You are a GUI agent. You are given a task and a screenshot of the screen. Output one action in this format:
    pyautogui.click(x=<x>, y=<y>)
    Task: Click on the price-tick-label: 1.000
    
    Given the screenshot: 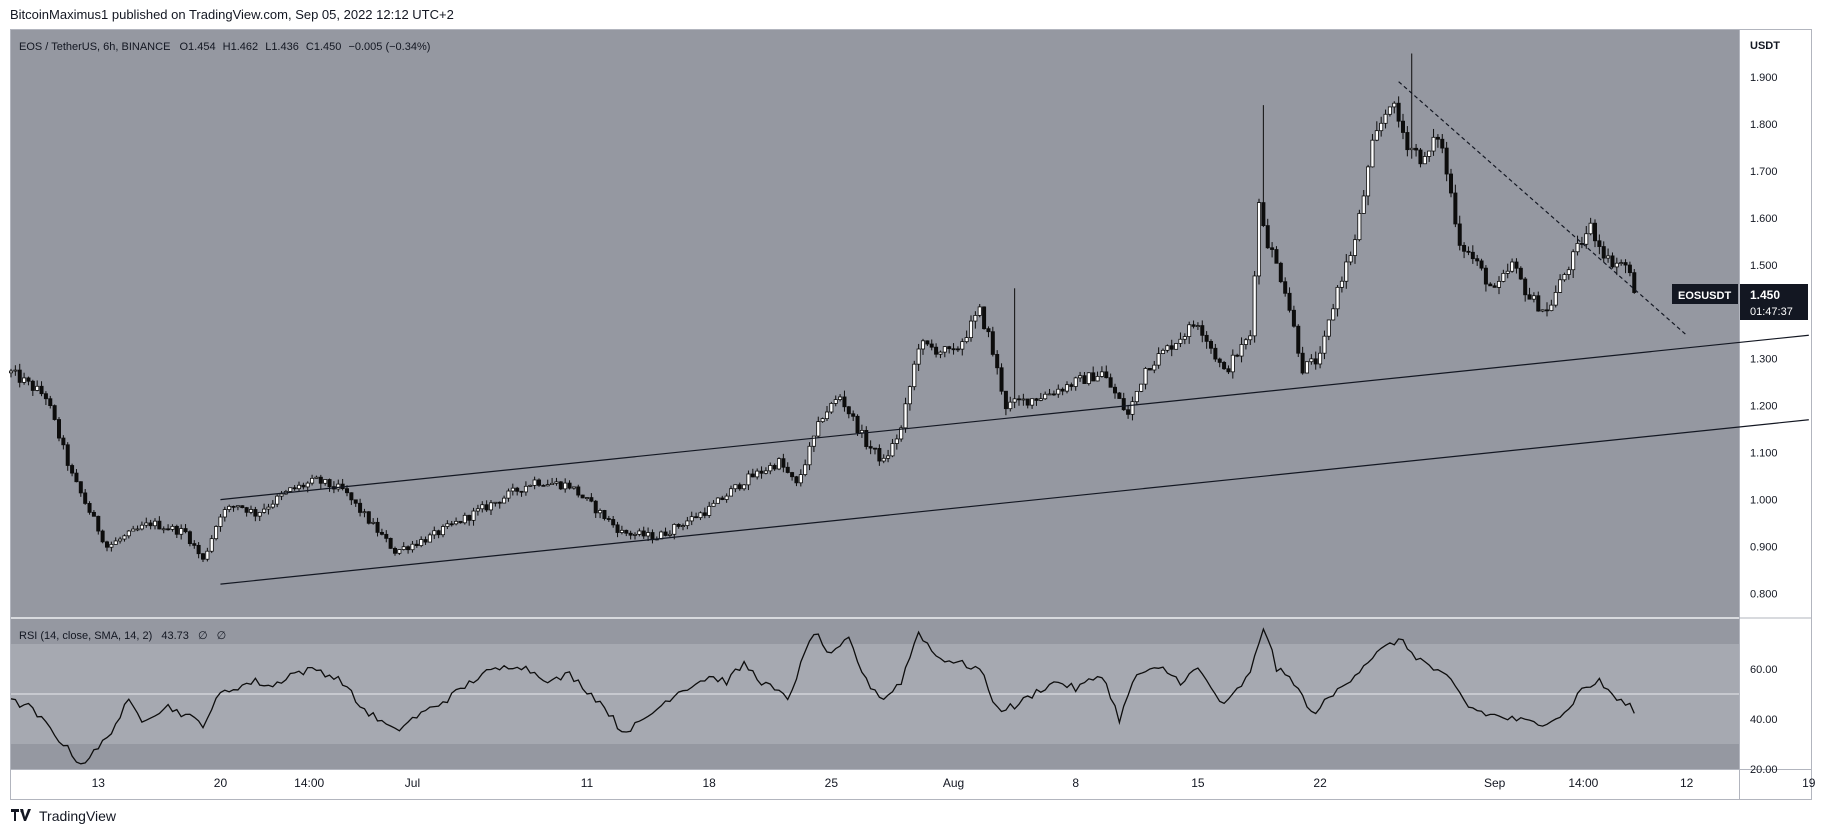 What is the action you would take?
    pyautogui.click(x=1764, y=501)
    